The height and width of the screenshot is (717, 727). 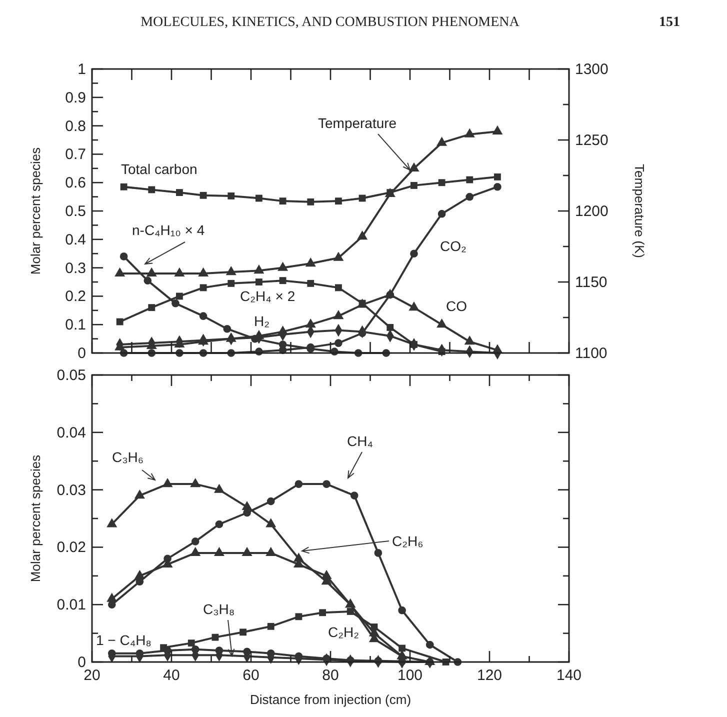 What do you see at coordinates (75, 239) in the screenshot?
I see `y-tick-label: 0.4` at bounding box center [75, 239].